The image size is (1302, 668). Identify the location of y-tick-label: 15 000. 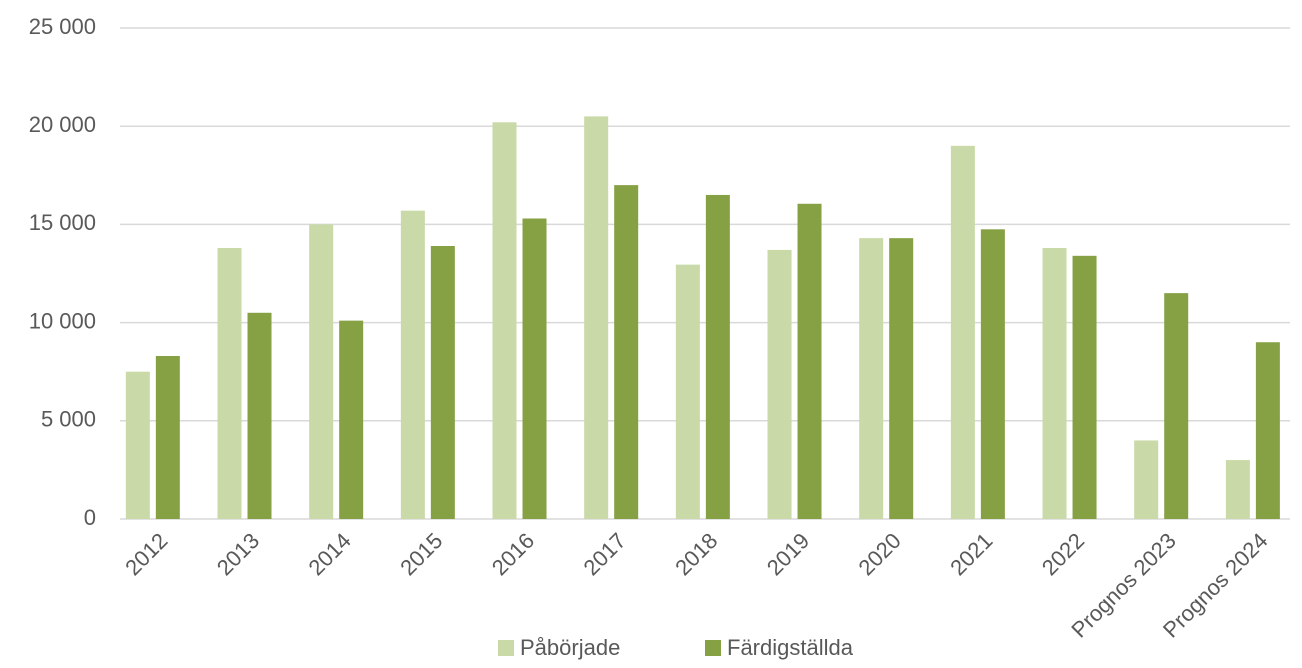
(62, 222).